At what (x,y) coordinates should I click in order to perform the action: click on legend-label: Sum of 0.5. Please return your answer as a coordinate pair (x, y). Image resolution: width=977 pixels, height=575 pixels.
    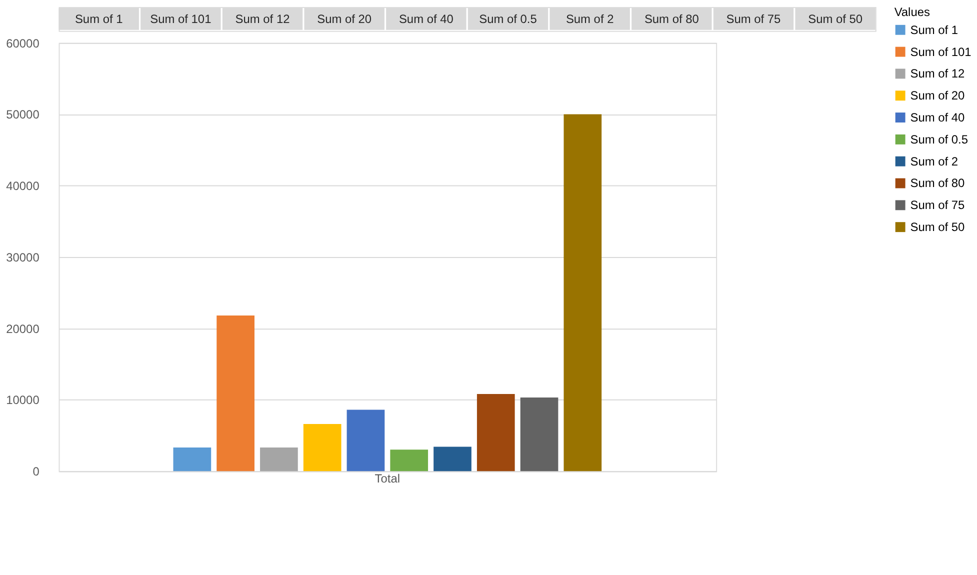
    Looking at the image, I should click on (939, 139).